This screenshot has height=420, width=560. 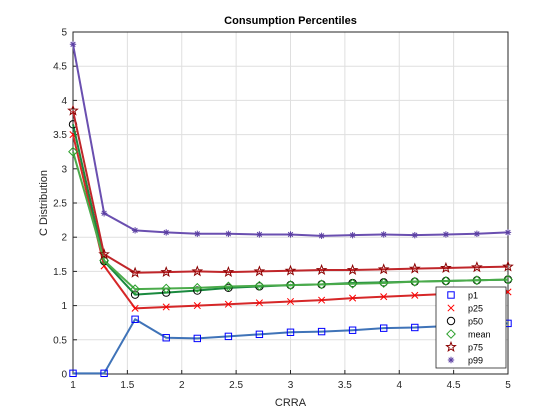 I want to click on y-tick-label: 1.5, so click(x=60, y=272).